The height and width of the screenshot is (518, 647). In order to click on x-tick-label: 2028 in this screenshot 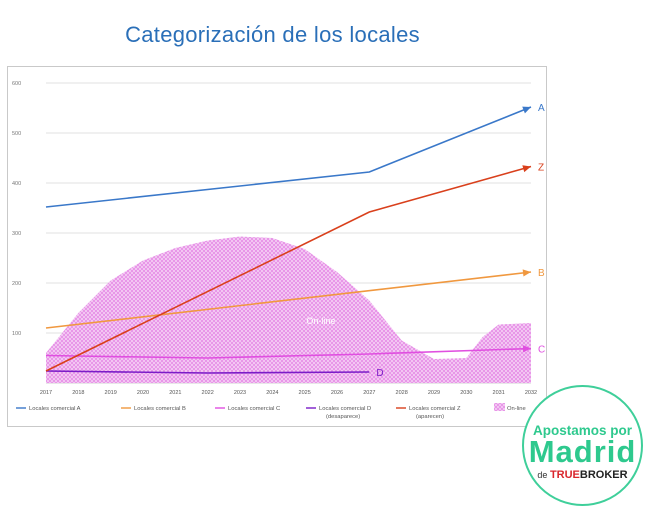, I will do `click(402, 393)`.